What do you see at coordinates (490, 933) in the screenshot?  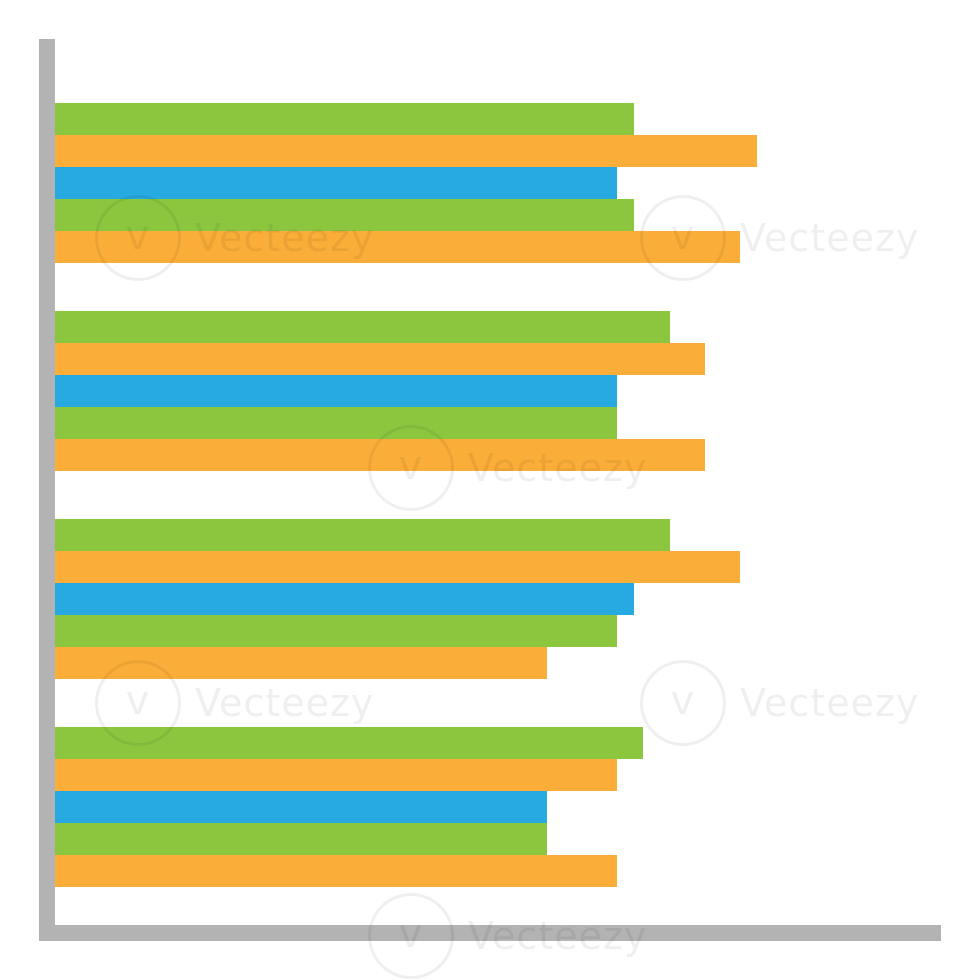 I see `x-axis-line` at bounding box center [490, 933].